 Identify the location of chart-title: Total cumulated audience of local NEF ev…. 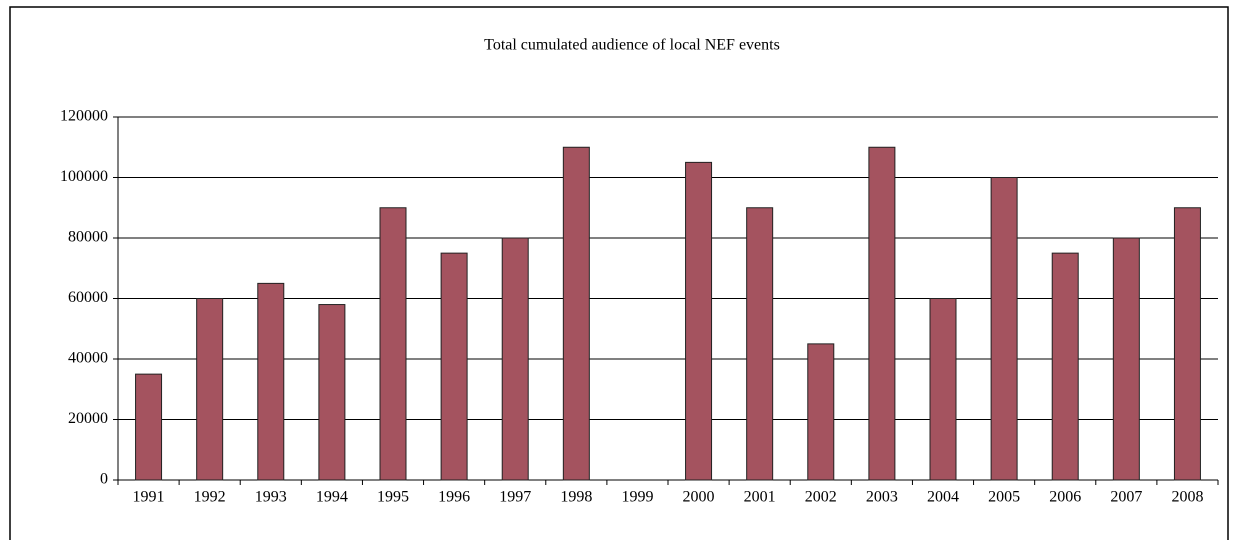
(632, 45).